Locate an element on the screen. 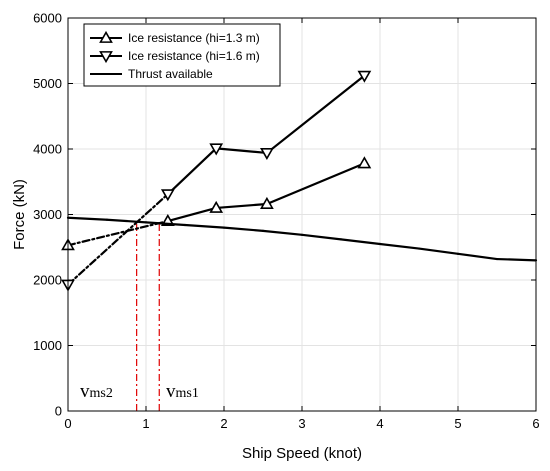 Image resolution: width=550 pixels, height=471 pixels. y-tick-label: 6000 is located at coordinates (47, 18).